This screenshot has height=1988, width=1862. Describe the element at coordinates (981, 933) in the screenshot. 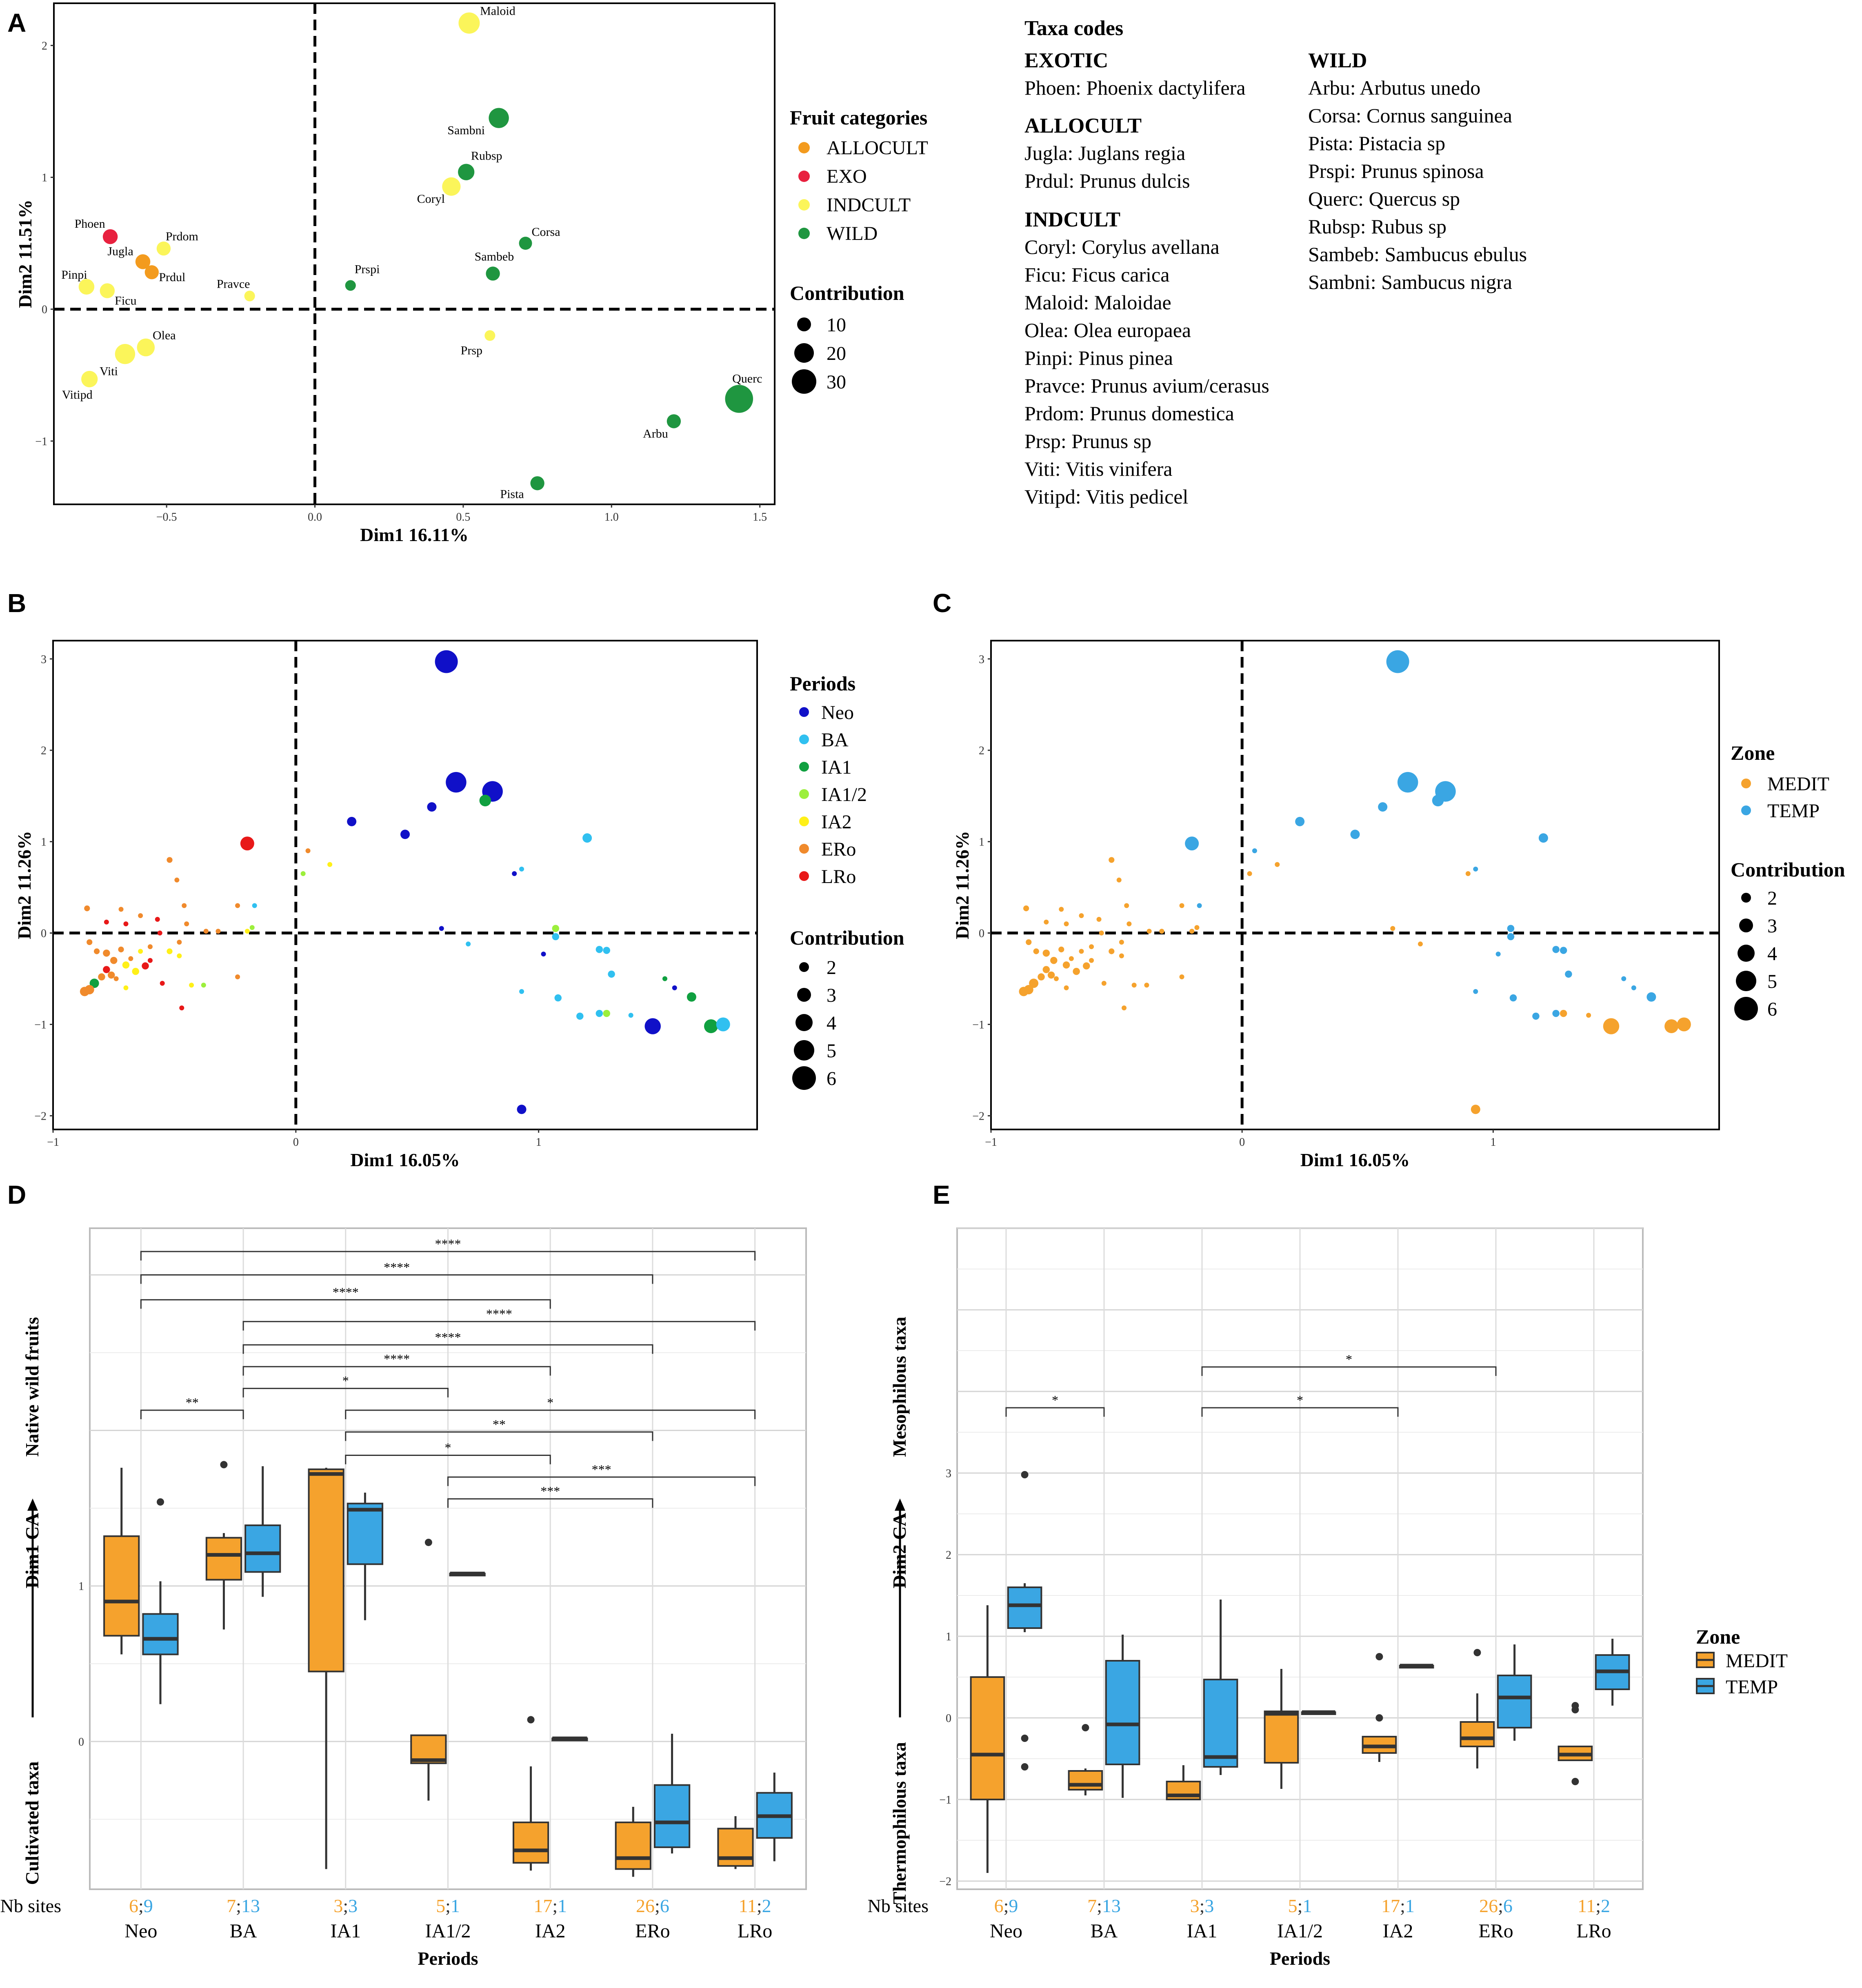

I see `panel-c-y-tick-label: 0` at that location.